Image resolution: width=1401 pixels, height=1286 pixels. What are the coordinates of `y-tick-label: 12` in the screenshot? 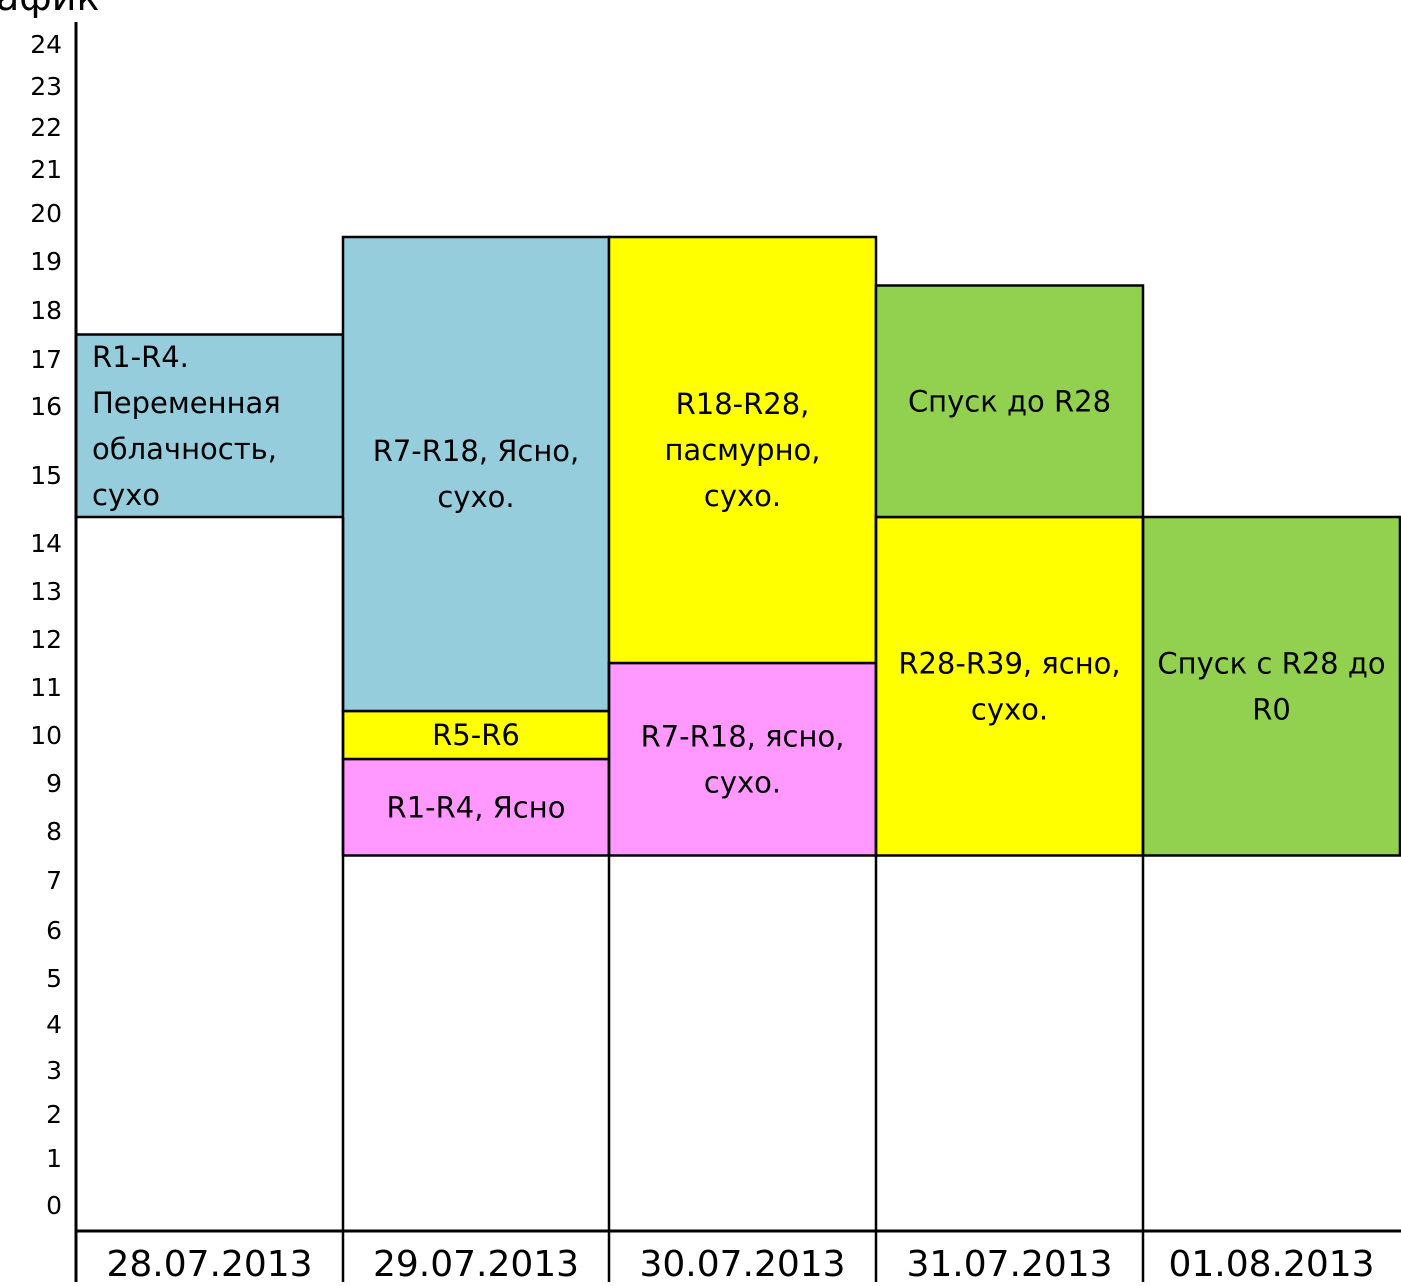 It's located at (46, 639).